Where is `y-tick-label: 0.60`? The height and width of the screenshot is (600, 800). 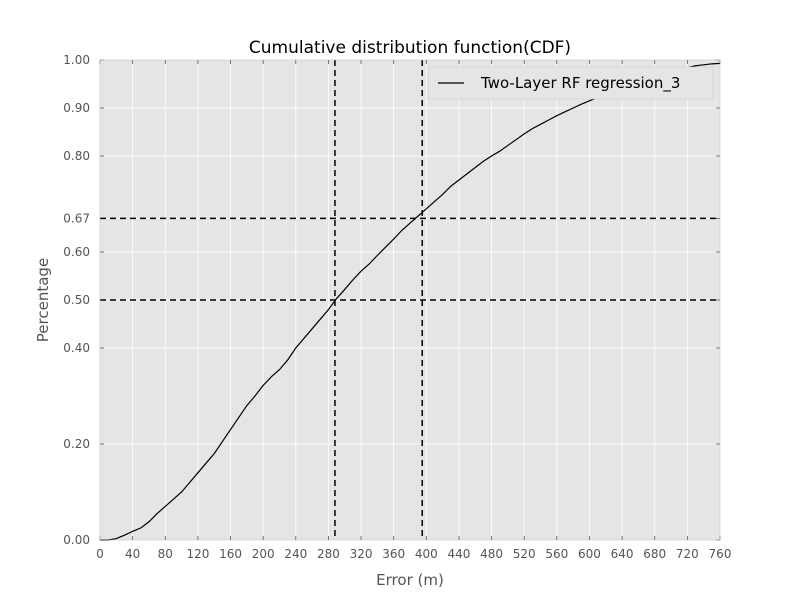 y-tick-label: 0.60 is located at coordinates (76, 252).